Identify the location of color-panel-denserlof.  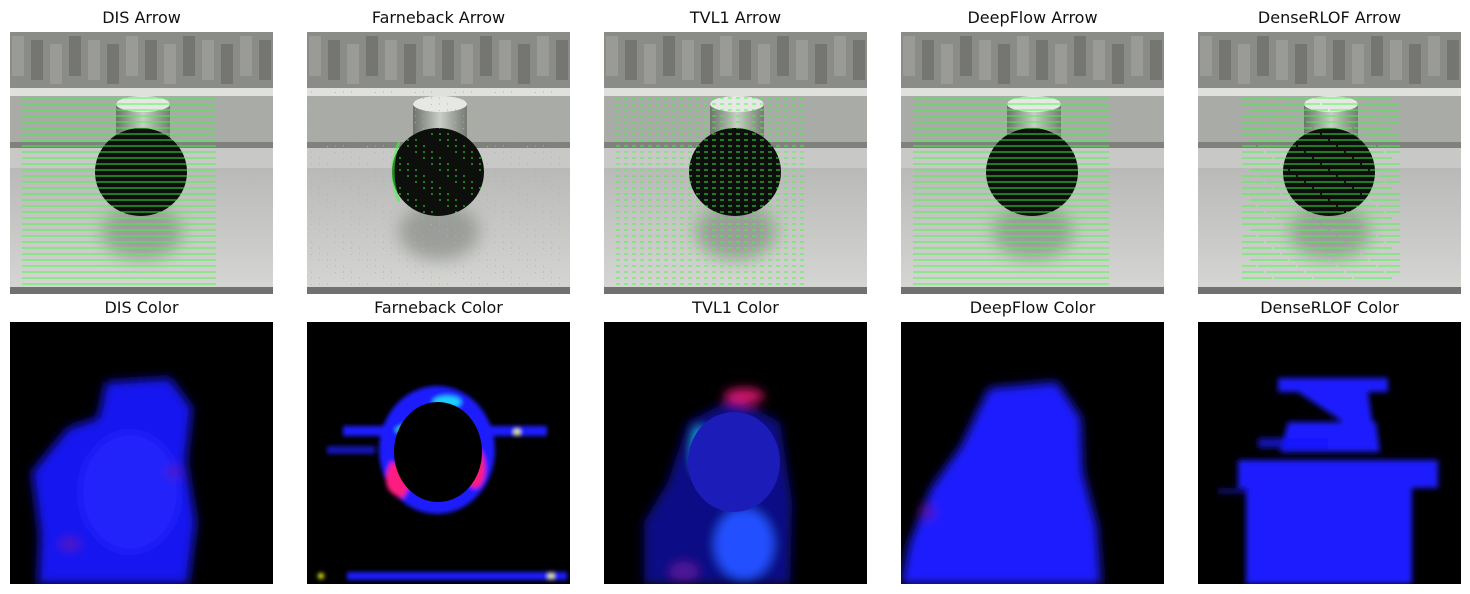
(1329, 453).